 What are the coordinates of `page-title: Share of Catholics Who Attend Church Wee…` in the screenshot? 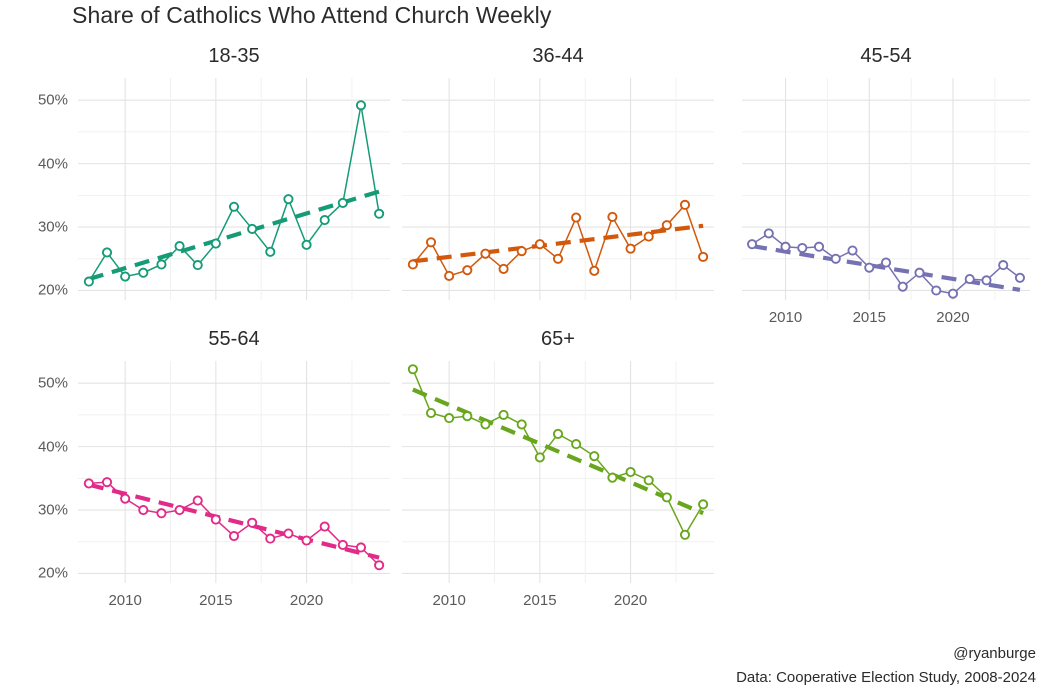 It's located at (312, 15).